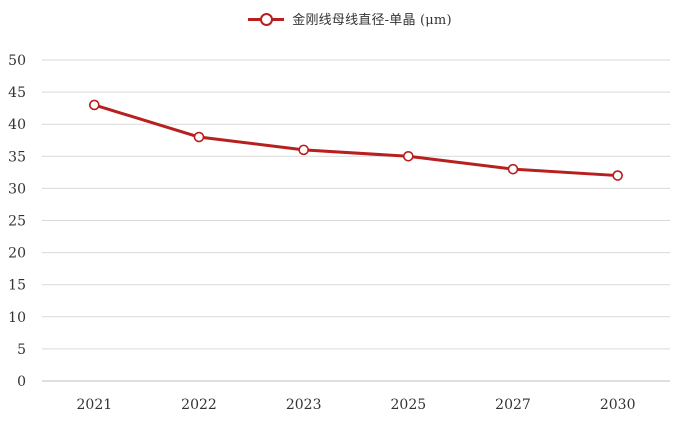  What do you see at coordinates (17, 125) in the screenshot?
I see `y-tick-label: 40` at bounding box center [17, 125].